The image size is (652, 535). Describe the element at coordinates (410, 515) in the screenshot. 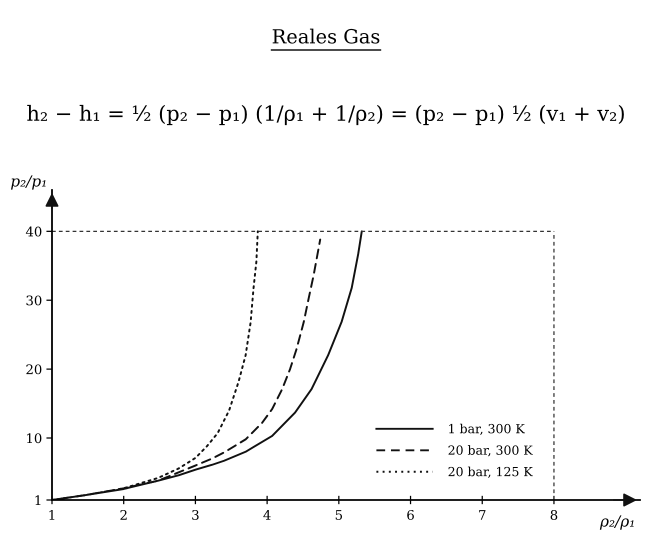

I see `x-tick-label: 6` at that location.